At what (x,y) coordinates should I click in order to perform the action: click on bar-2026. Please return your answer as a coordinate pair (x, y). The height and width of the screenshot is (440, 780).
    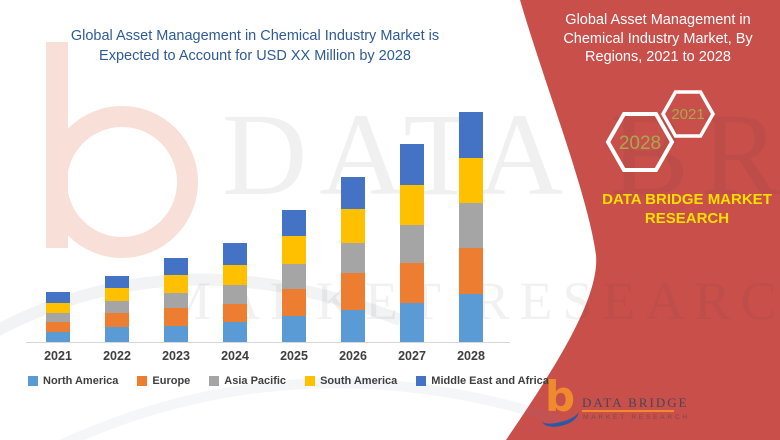
    Looking at the image, I should click on (353, 259).